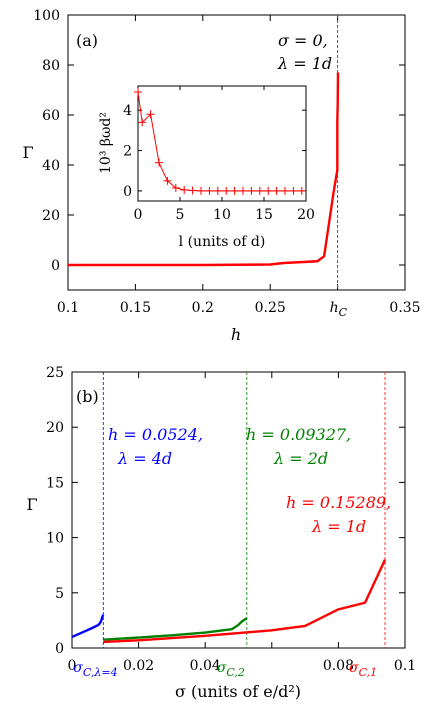  Describe the element at coordinates (46, 16) in the screenshot. I see `panel-a-y-tick-label: 100` at that location.